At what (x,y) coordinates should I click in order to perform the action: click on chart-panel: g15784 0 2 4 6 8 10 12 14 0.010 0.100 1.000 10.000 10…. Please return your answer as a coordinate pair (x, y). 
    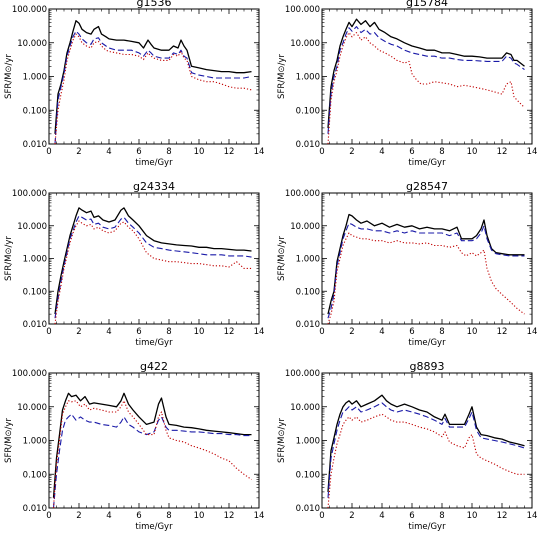
    Looking at the image, I should click on (407, 84).